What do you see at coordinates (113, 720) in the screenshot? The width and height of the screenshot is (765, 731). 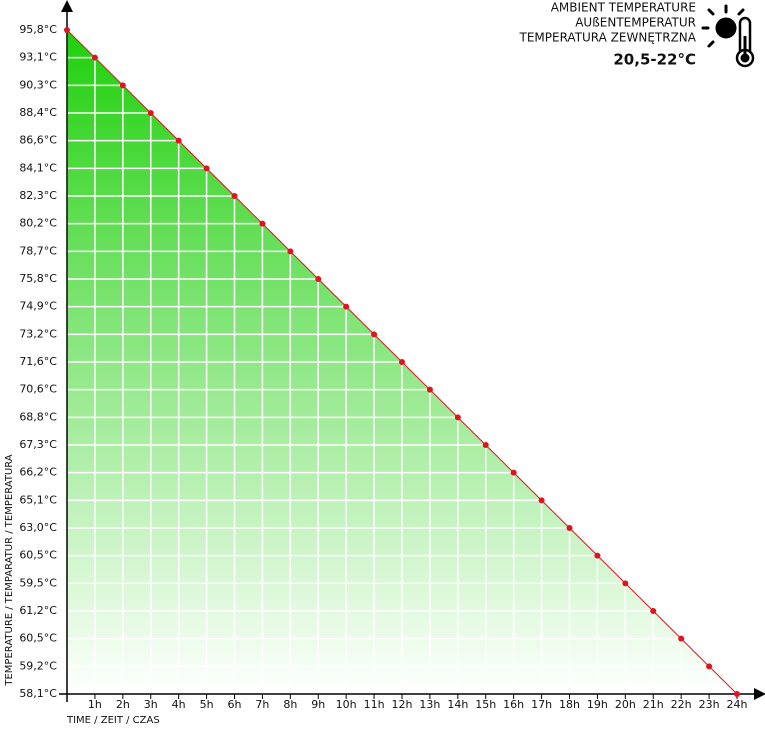 I see `x-axis-label: TIME / ZEIT / CZAS` at bounding box center [113, 720].